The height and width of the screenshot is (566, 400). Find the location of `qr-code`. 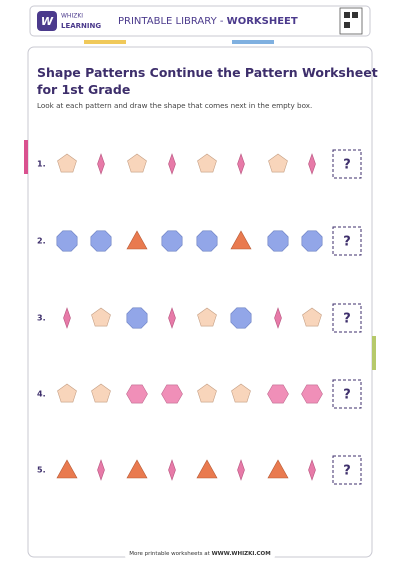

qr-code is located at coordinates (351, 21).